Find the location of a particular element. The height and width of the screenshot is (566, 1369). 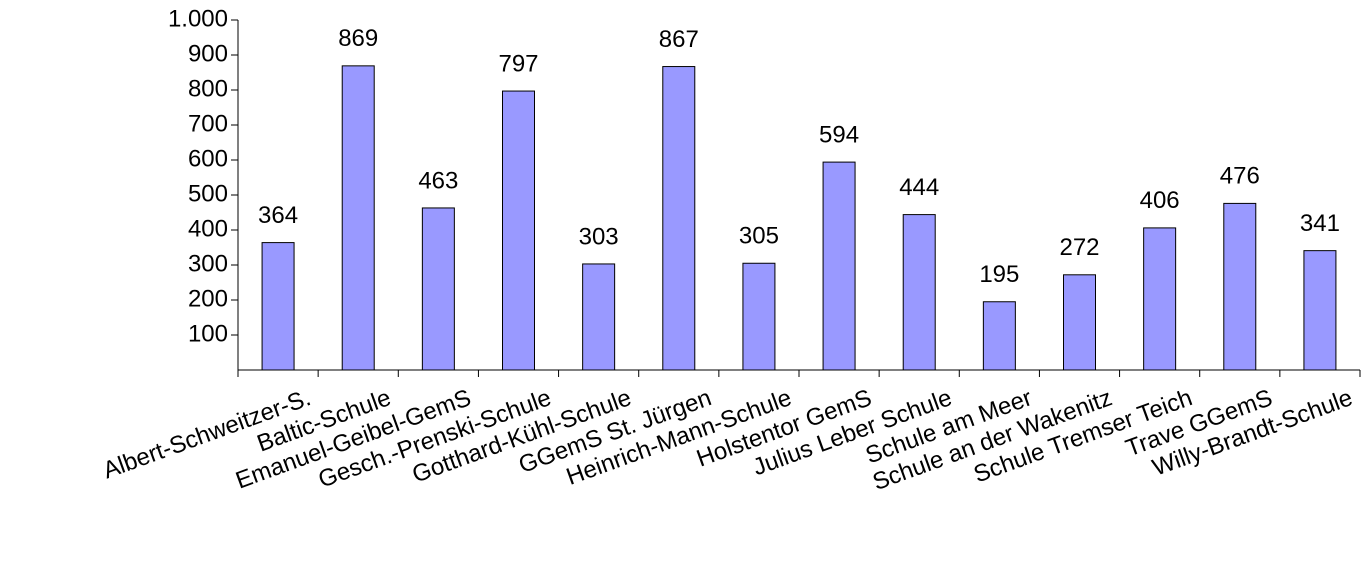

y-tick-label: 400 is located at coordinates (208, 228).